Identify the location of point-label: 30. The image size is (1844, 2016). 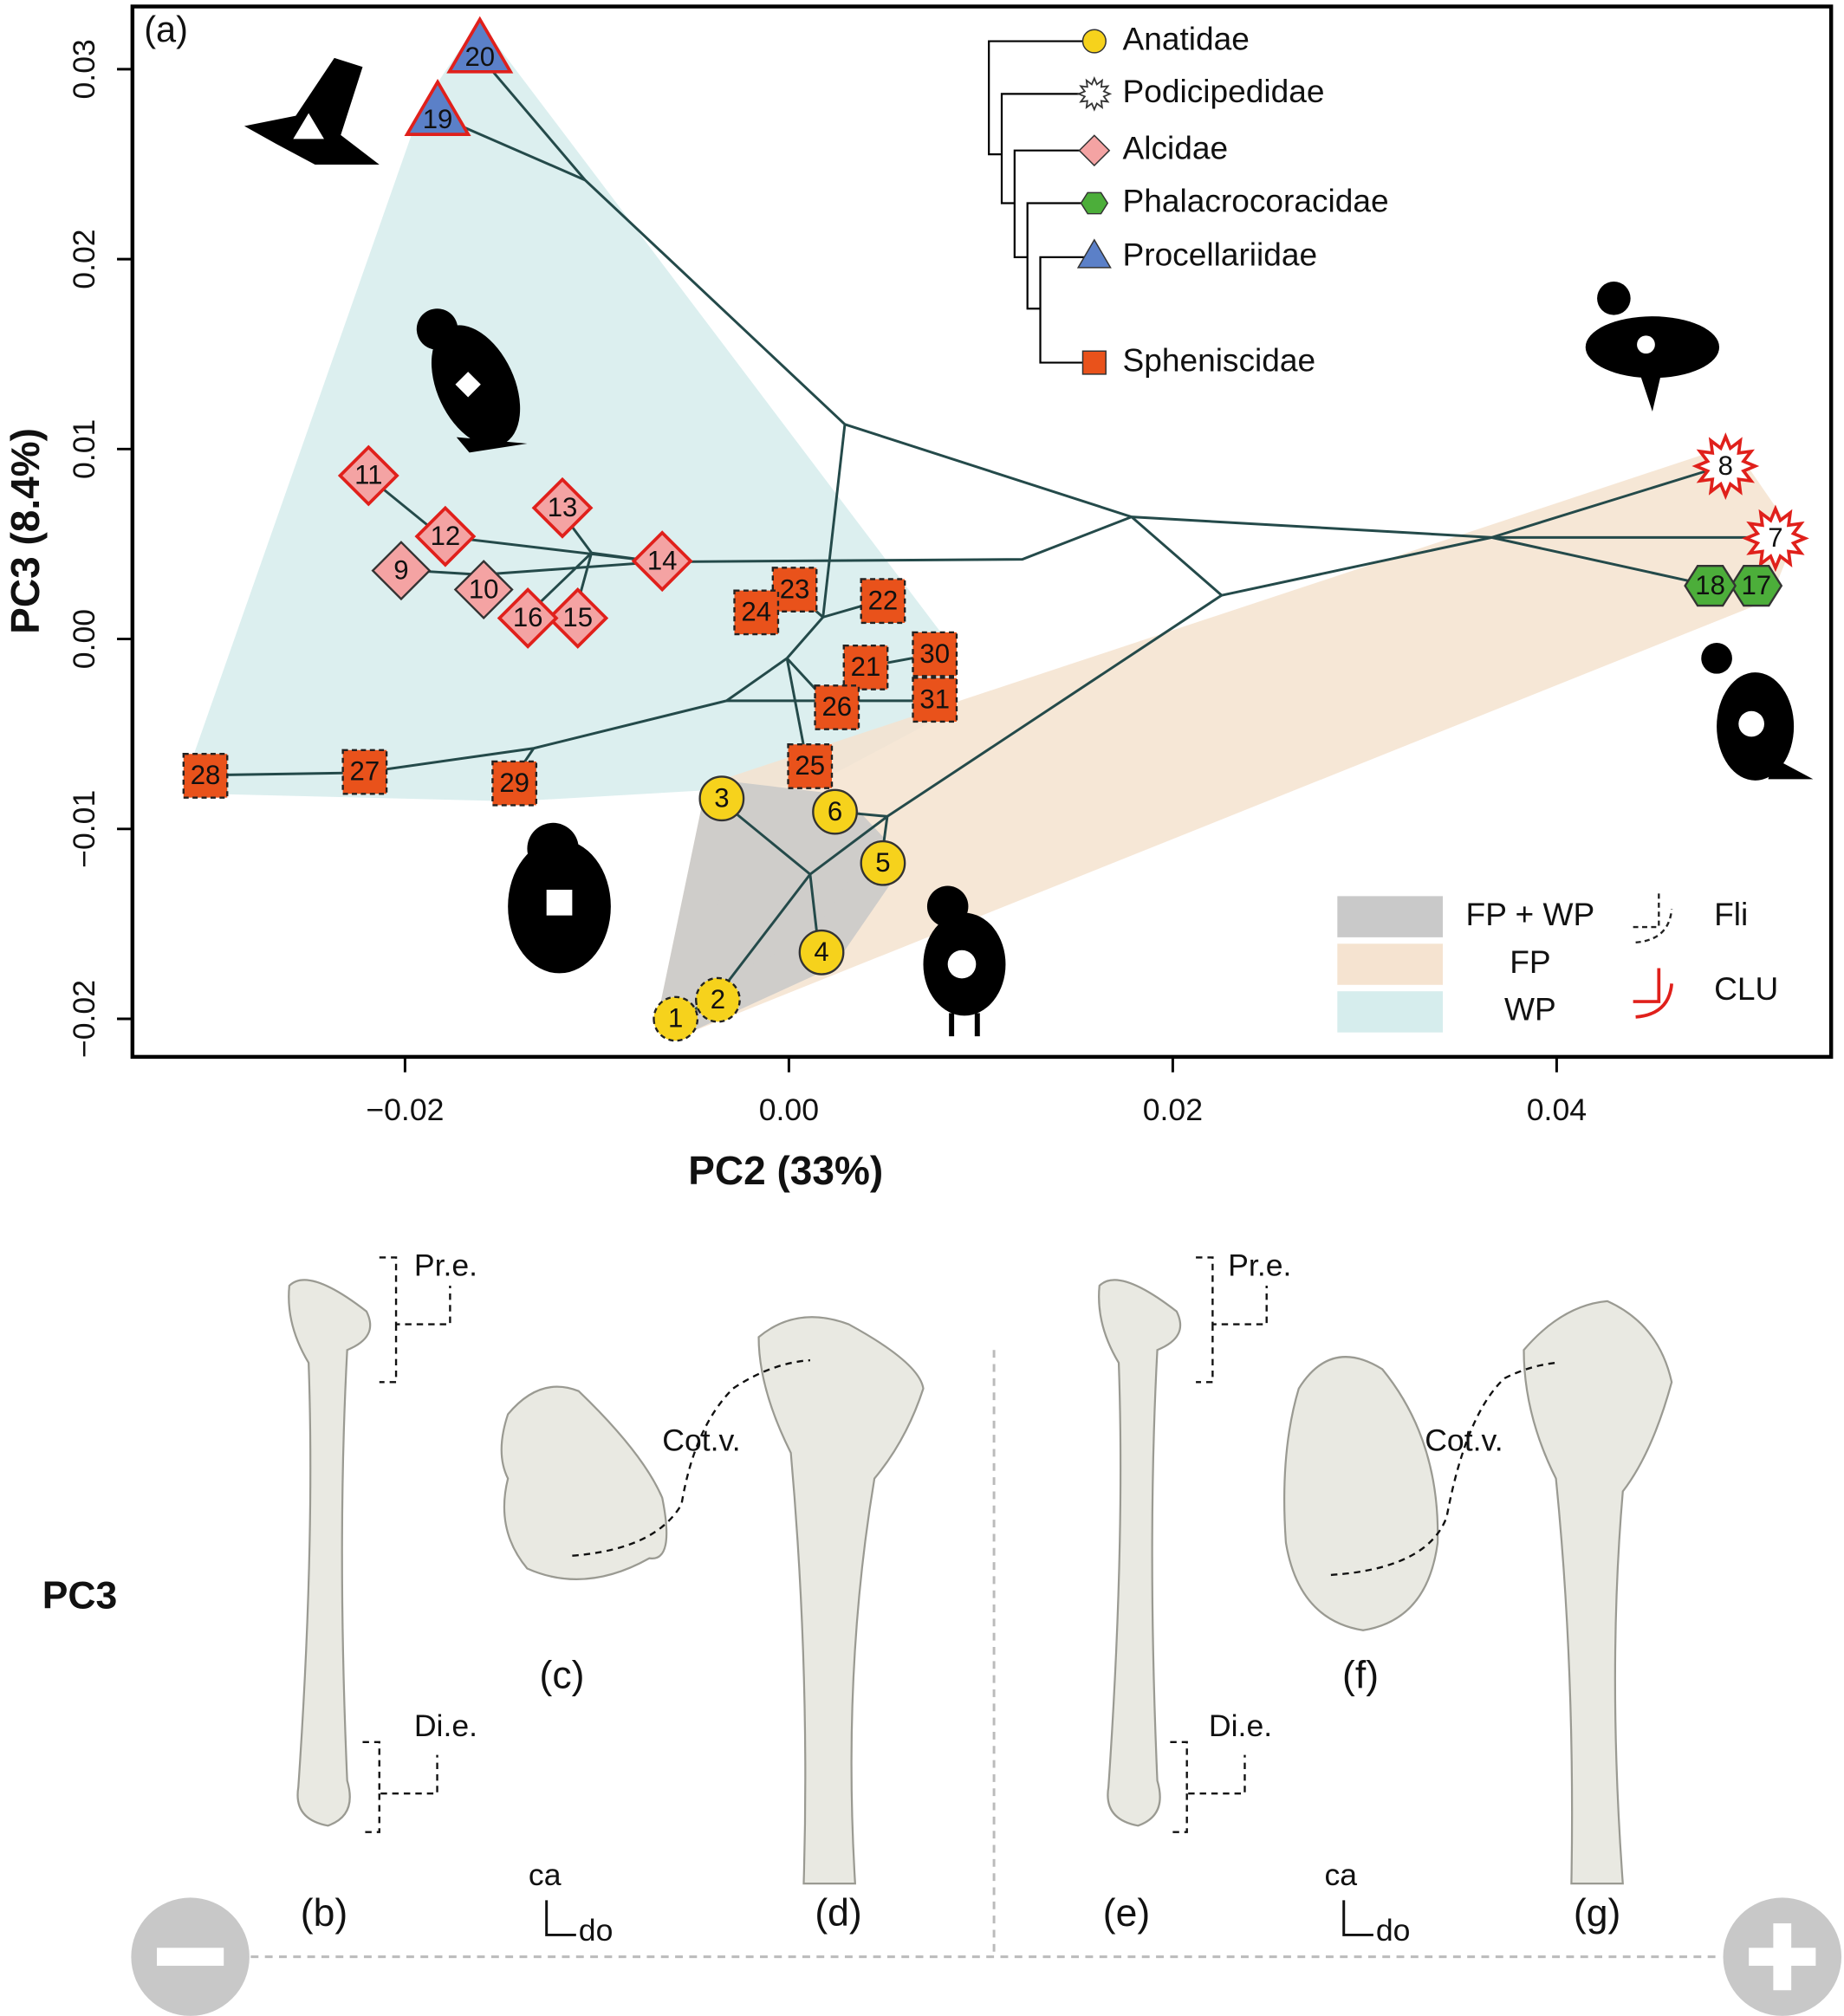
(934, 654).